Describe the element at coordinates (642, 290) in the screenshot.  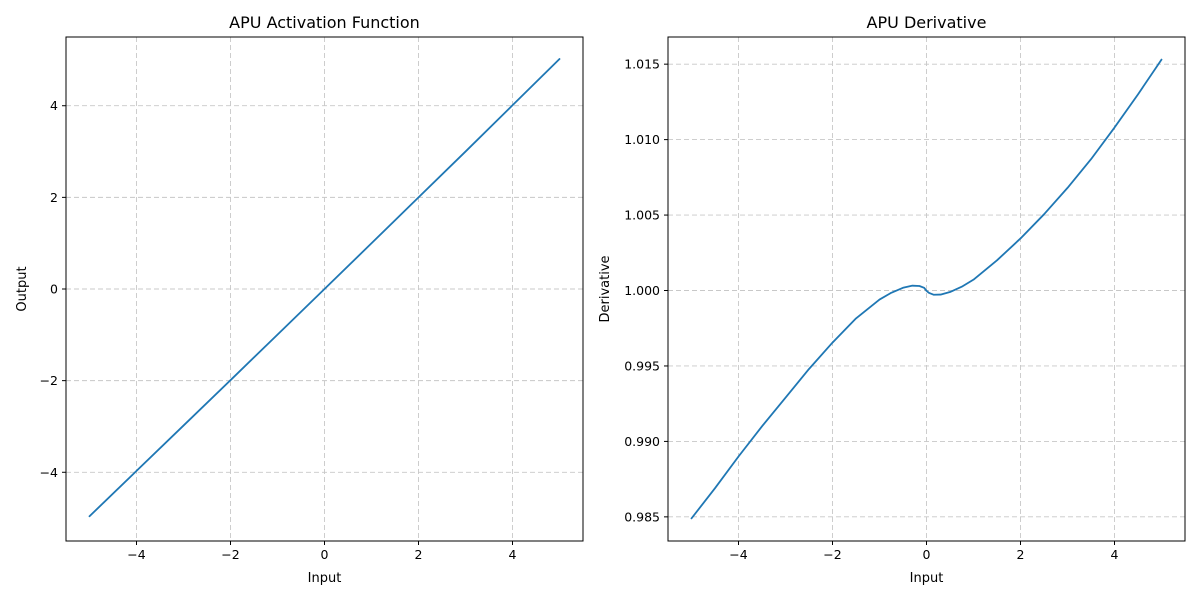
I see `y-tick-label: 1.000` at that location.